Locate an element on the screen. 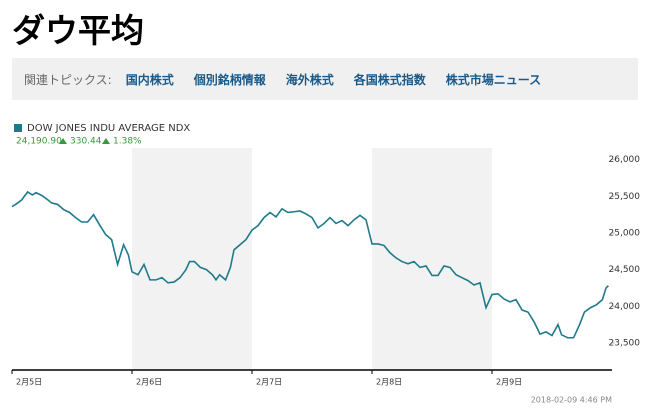 This screenshot has width=650, height=413. x-tick-label: 2月8日 is located at coordinates (389, 382).